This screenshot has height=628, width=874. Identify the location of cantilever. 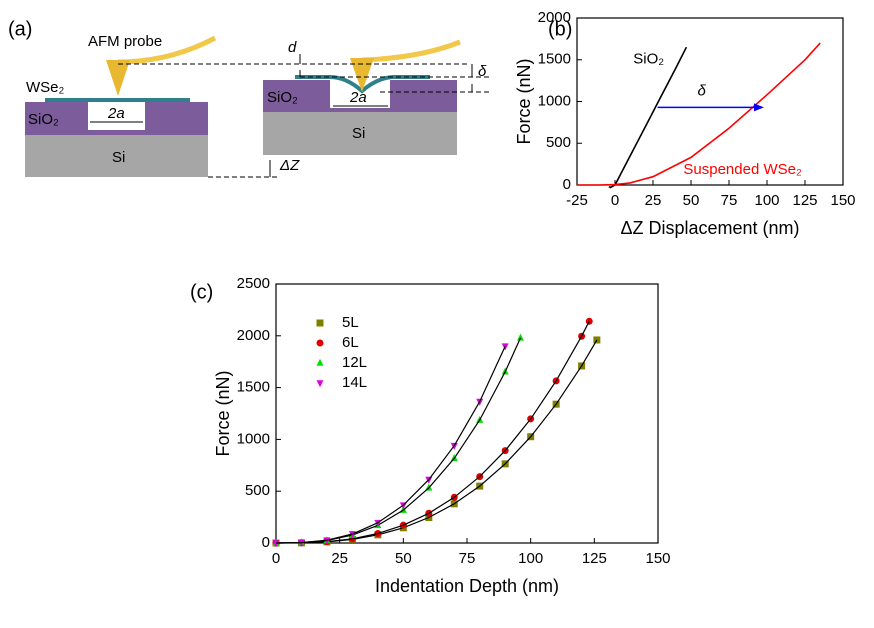
(411, 51).